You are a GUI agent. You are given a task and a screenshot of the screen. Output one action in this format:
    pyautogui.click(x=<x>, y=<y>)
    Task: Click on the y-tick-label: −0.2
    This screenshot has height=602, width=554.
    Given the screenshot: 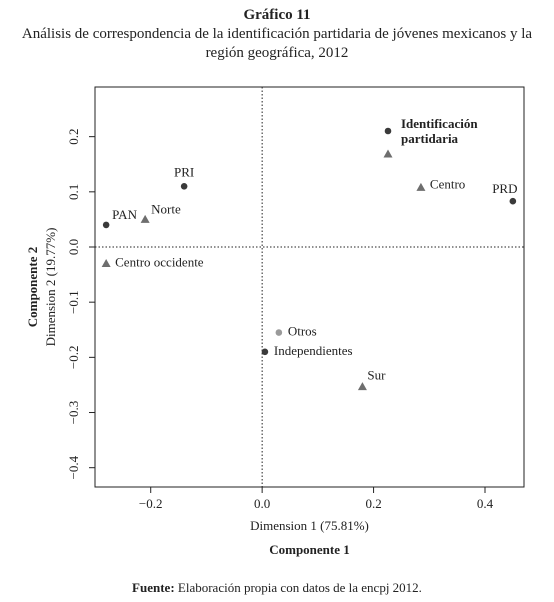 What is the action you would take?
    pyautogui.click(x=73, y=358)
    